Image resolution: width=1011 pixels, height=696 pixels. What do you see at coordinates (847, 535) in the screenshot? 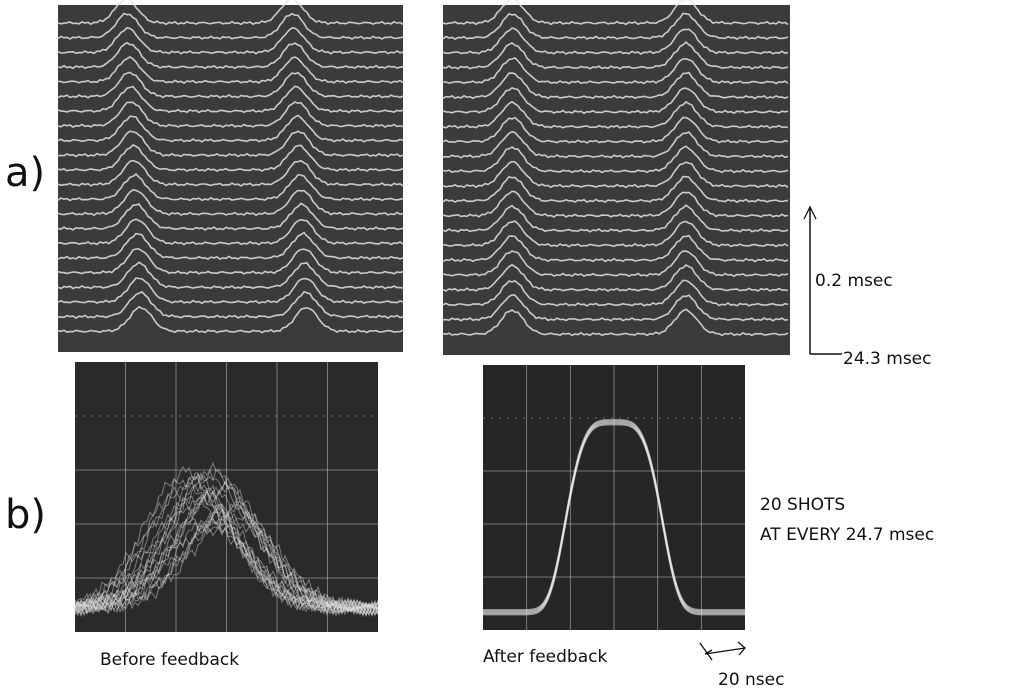
I see `shots-line2: AT EVERY 24.7 msec` at bounding box center [847, 535].